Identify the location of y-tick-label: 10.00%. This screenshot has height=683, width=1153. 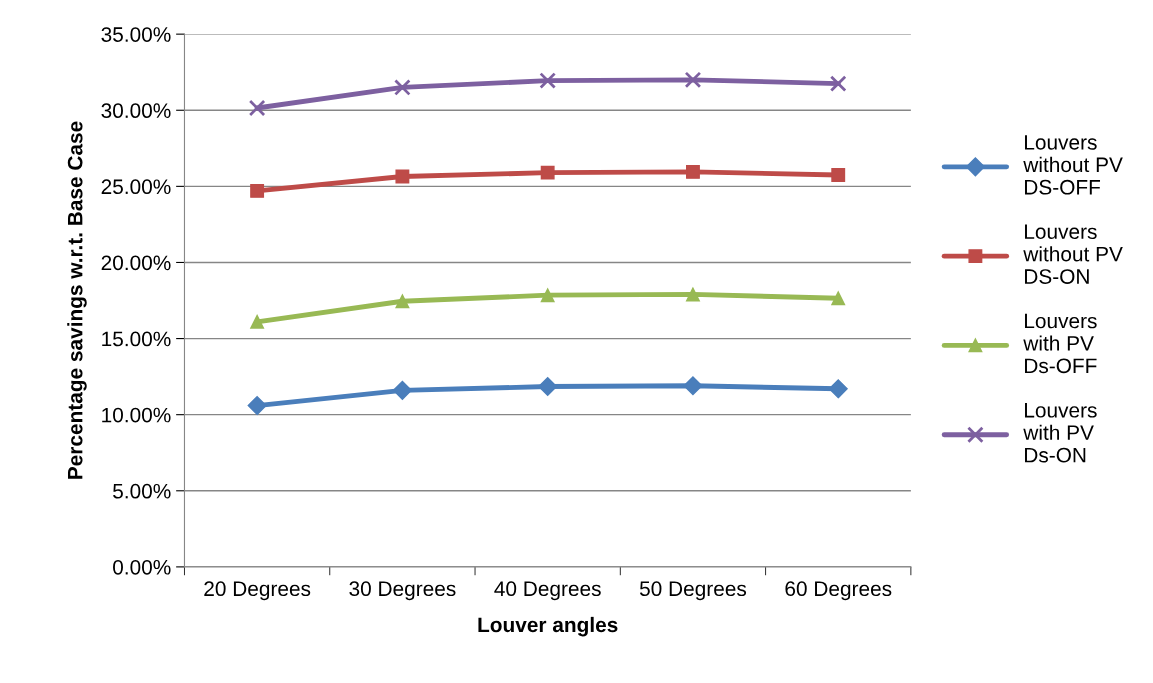
(136, 415).